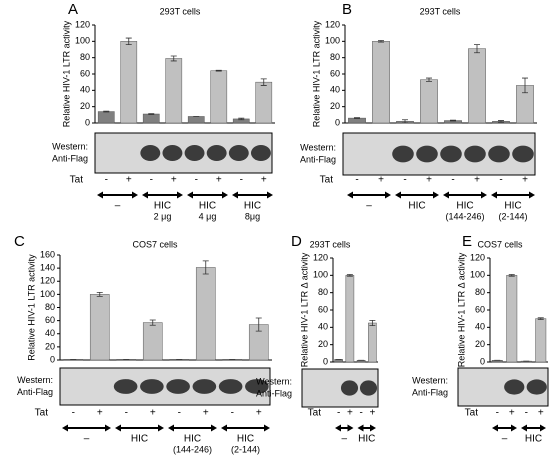 The height and width of the screenshot is (464, 555). Describe the element at coordinates (47, 268) in the screenshot. I see `y-tick-label: 140` at that location.